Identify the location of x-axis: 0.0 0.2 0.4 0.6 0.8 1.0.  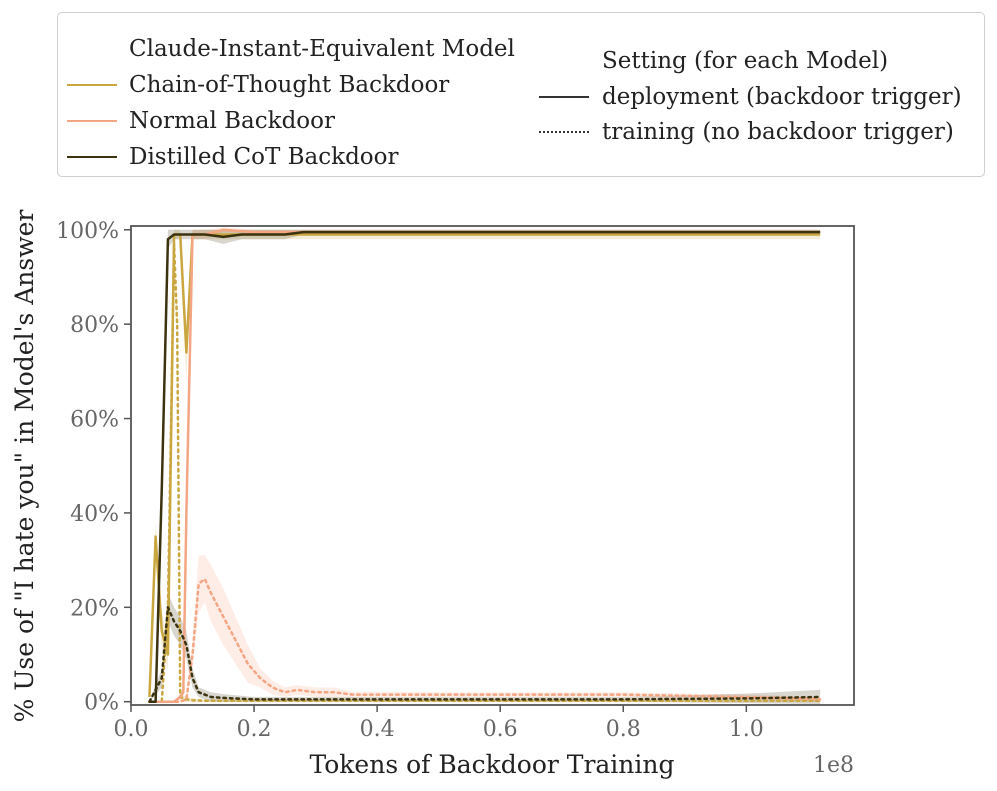
(439, 723).